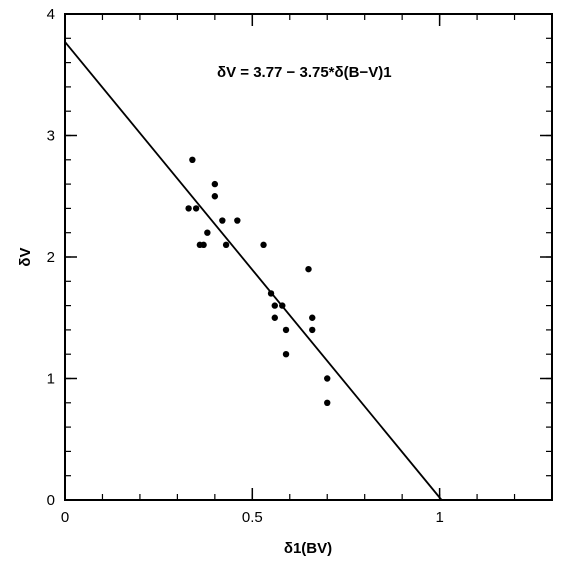  What do you see at coordinates (51, 500) in the screenshot?
I see `y-tick-label: 0` at bounding box center [51, 500].